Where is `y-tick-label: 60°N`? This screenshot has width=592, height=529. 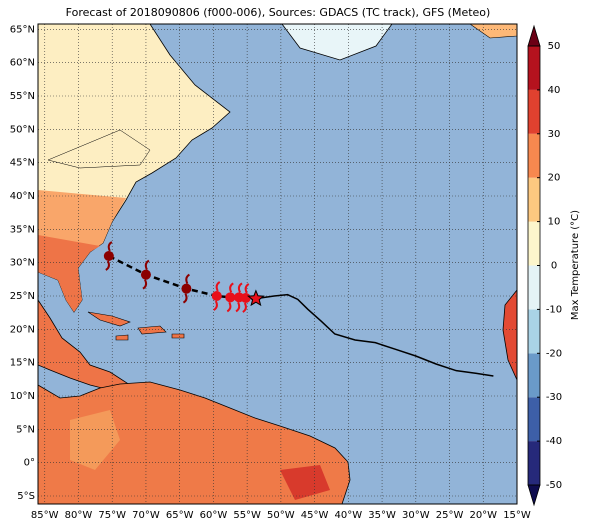 y-tick-label: 60°N is located at coordinates (22, 63).